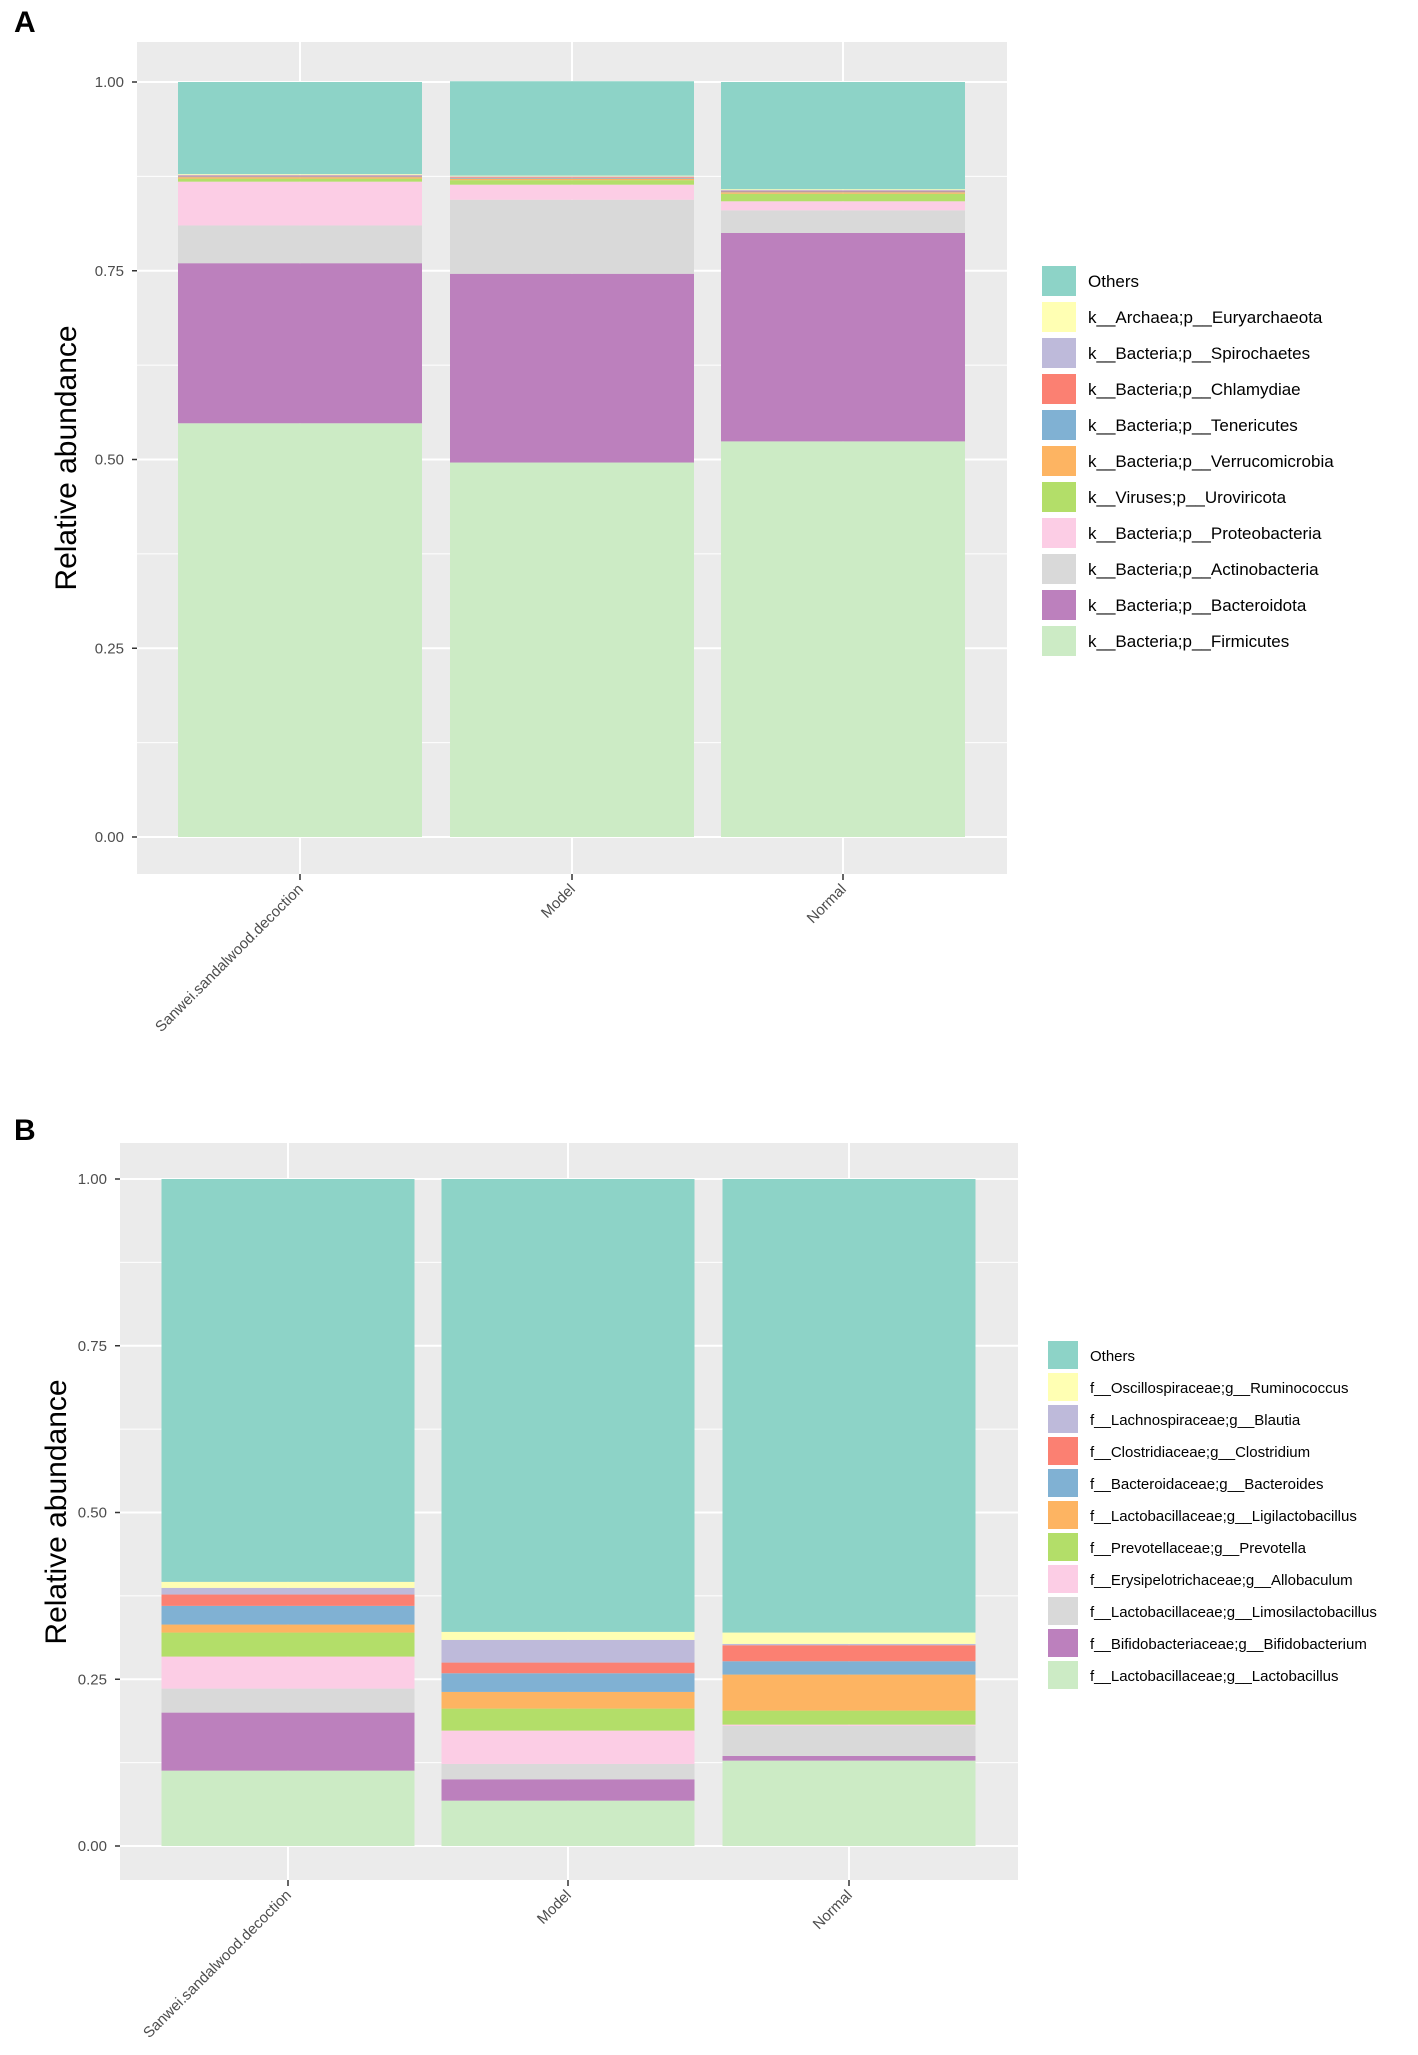 The height and width of the screenshot is (2055, 1418). What do you see at coordinates (229, 958) in the screenshot?
I see `panel-a-category-label: Sanwei.sandalwood.decoction` at bounding box center [229, 958].